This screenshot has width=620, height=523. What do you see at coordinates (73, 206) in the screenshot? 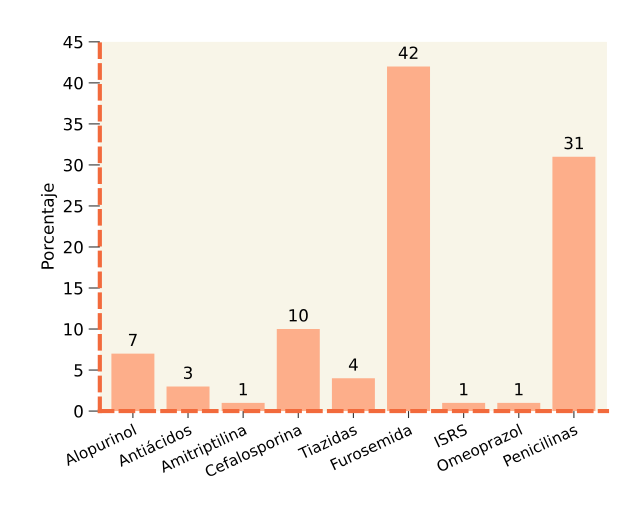
I see `y-tick-label: 25` at bounding box center [73, 206].